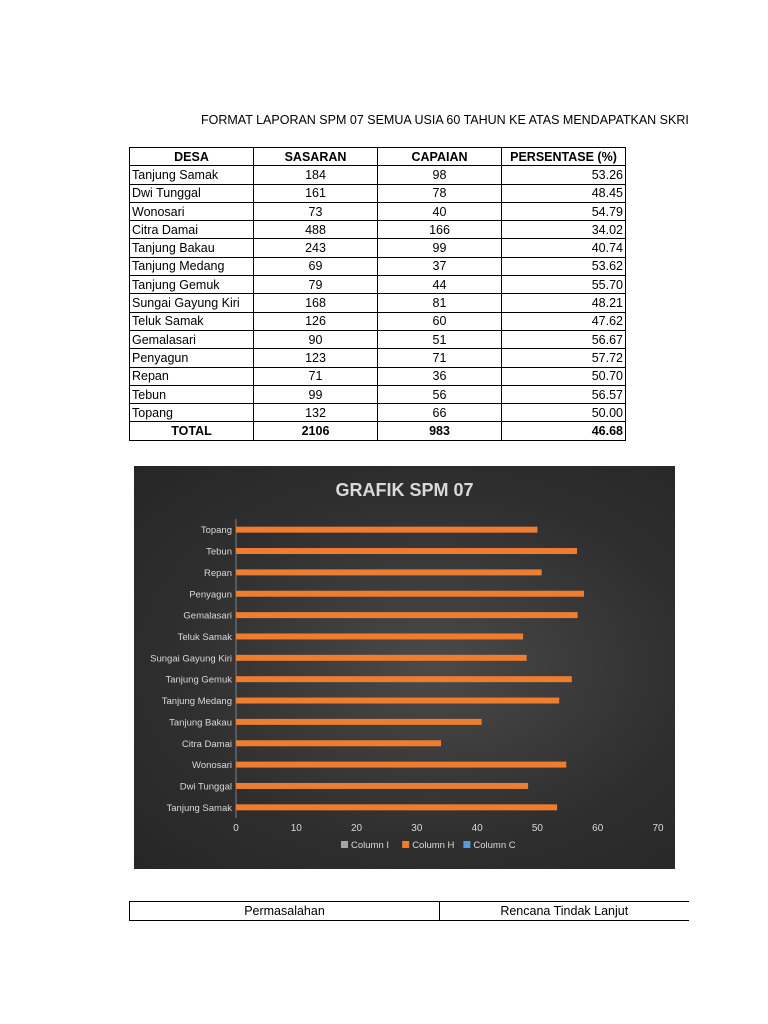 This screenshot has width=768, height=1024. What do you see at coordinates (439, 193) in the screenshot?
I see `cell-capaian: 78` at bounding box center [439, 193].